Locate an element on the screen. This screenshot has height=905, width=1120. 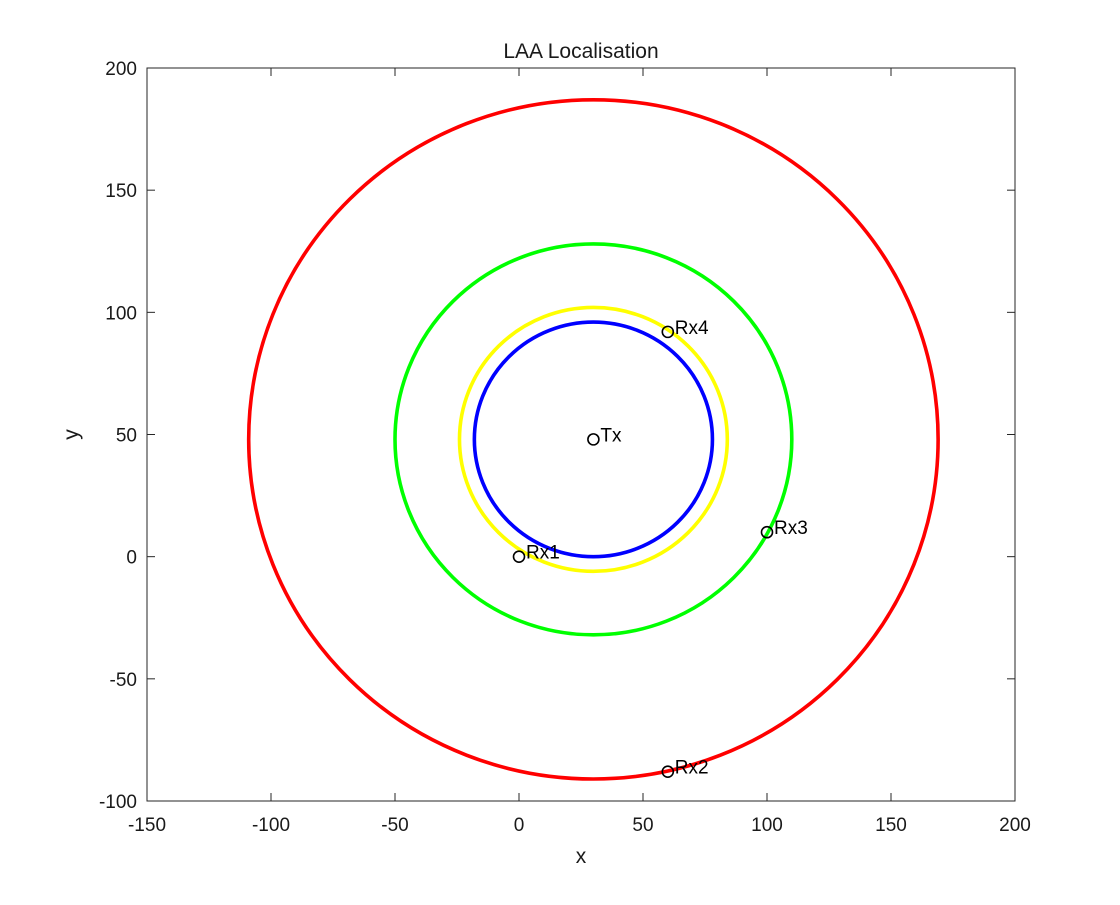
x-tick-label: 200 is located at coordinates (1015, 825).